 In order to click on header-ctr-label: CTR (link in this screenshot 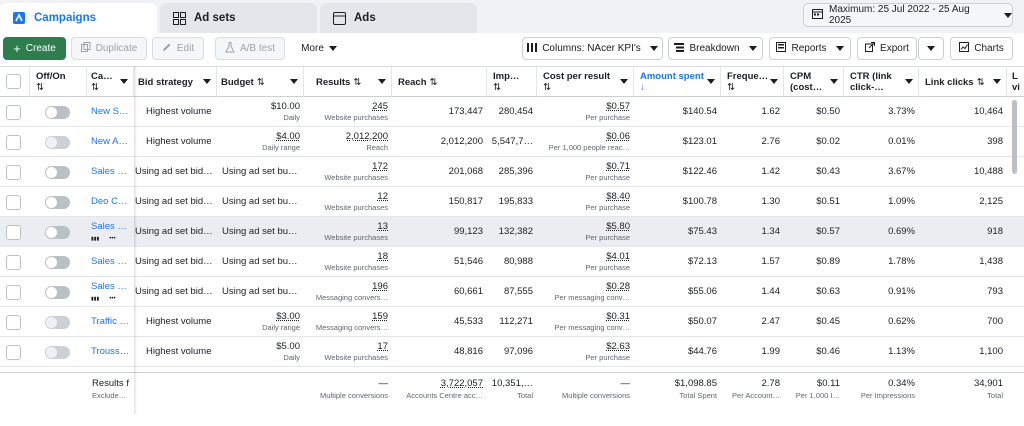, I will do `click(871, 76)`.